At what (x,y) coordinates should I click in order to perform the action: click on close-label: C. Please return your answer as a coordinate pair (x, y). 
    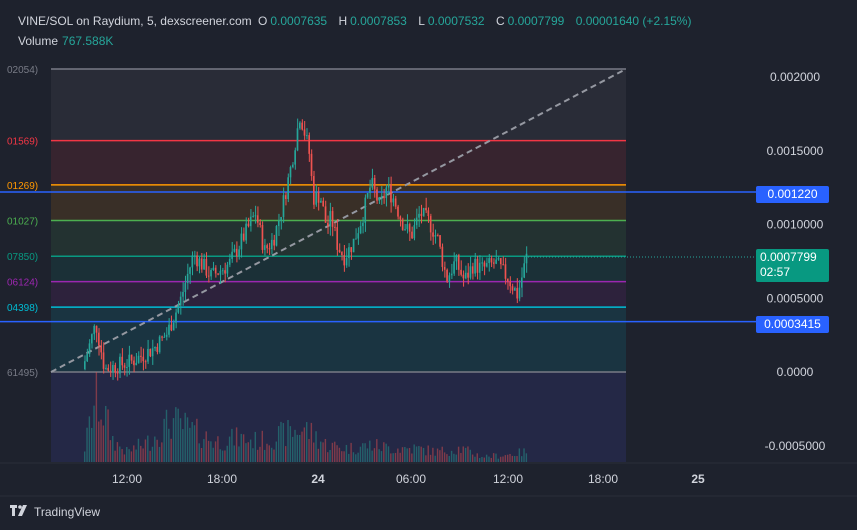
    Looking at the image, I should click on (500, 21).